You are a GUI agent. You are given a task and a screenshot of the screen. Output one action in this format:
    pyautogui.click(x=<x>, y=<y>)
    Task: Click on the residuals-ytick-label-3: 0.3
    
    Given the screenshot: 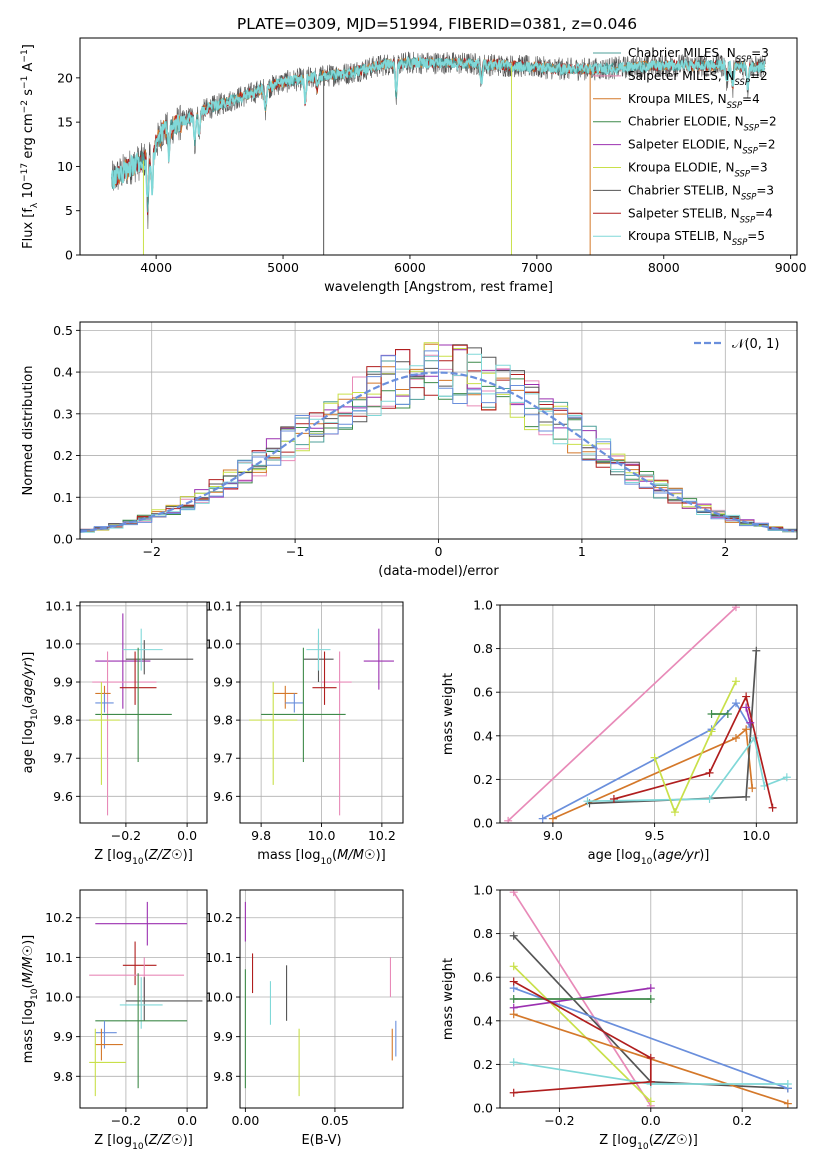 What is the action you would take?
    pyautogui.click(x=63, y=413)
    